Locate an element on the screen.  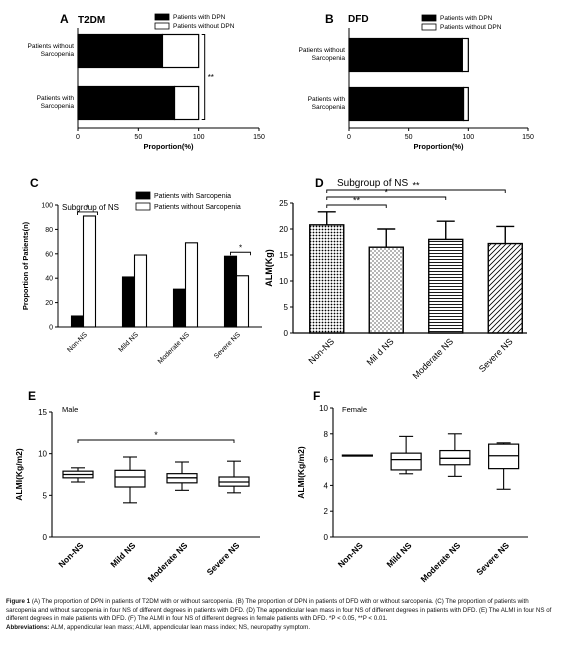
caption-figure-label: Figure 1 is located at coordinates (18, 601).